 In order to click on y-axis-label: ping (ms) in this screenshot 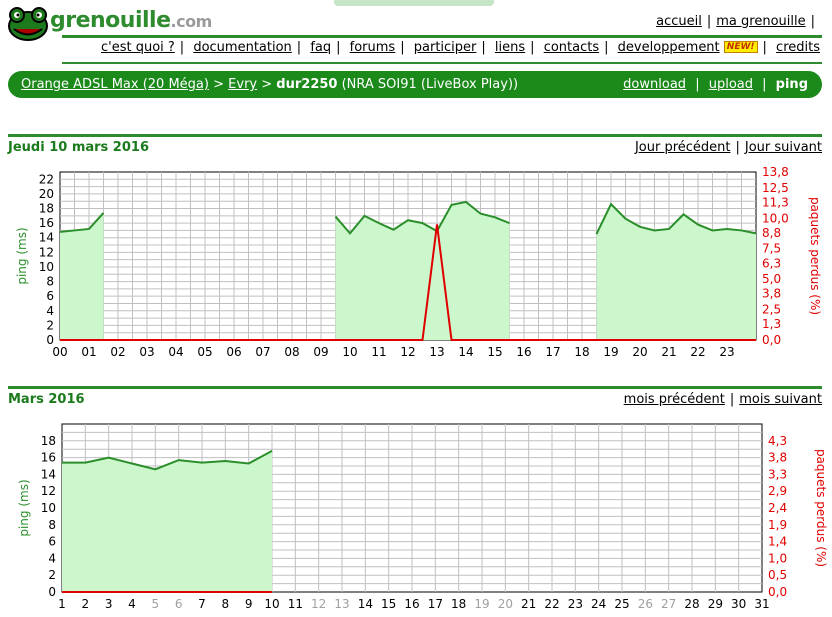, I will do `click(24, 507)`.